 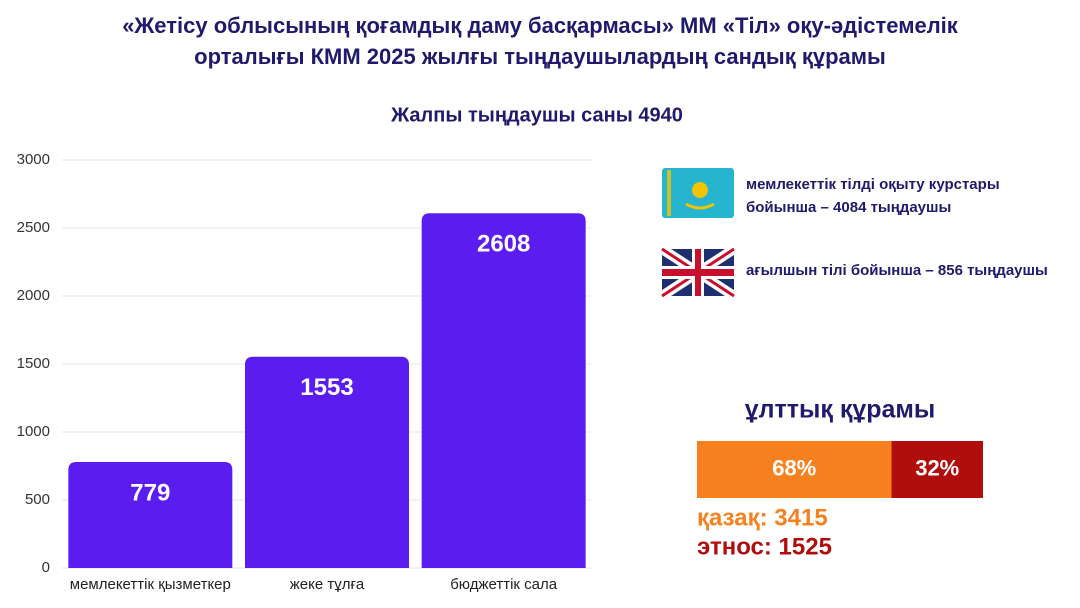 What do you see at coordinates (150, 584) in the screenshot?
I see `x-tick-label: мемлекеттік қызметкер` at bounding box center [150, 584].